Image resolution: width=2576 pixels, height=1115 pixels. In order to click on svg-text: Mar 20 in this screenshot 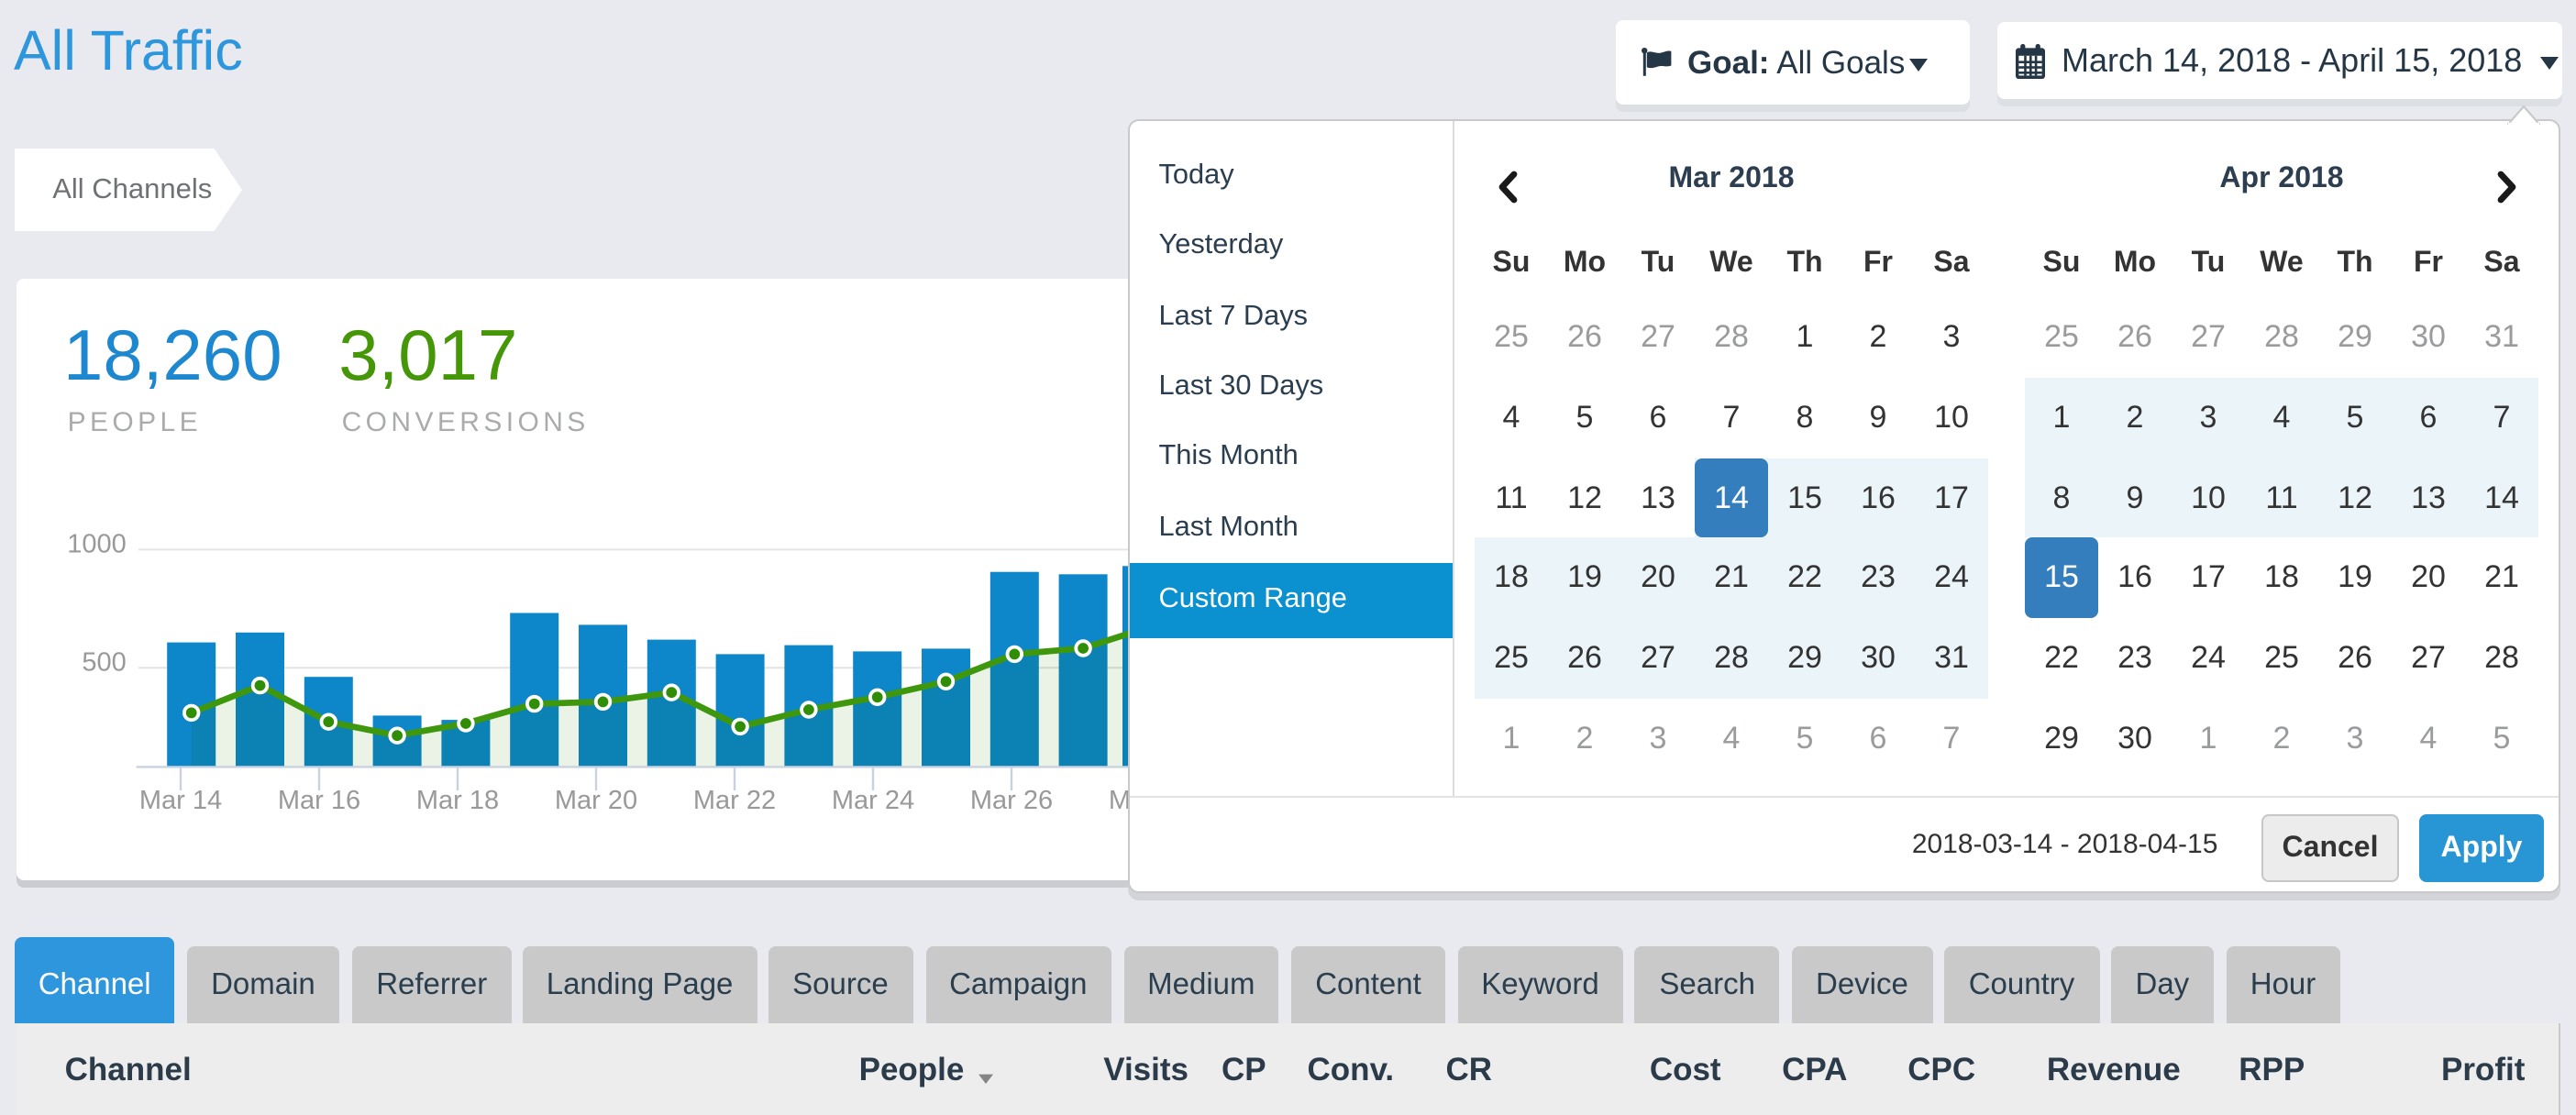, I will do `click(595, 799)`.